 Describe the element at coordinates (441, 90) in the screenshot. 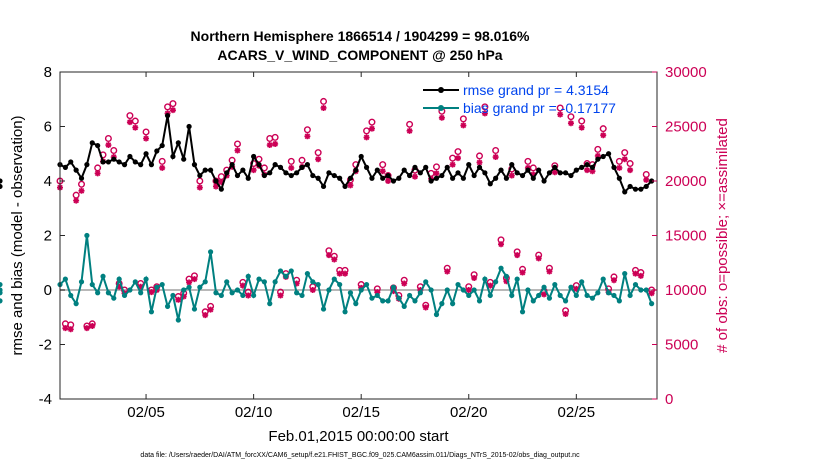

I see `rmse-legend-marker` at that location.